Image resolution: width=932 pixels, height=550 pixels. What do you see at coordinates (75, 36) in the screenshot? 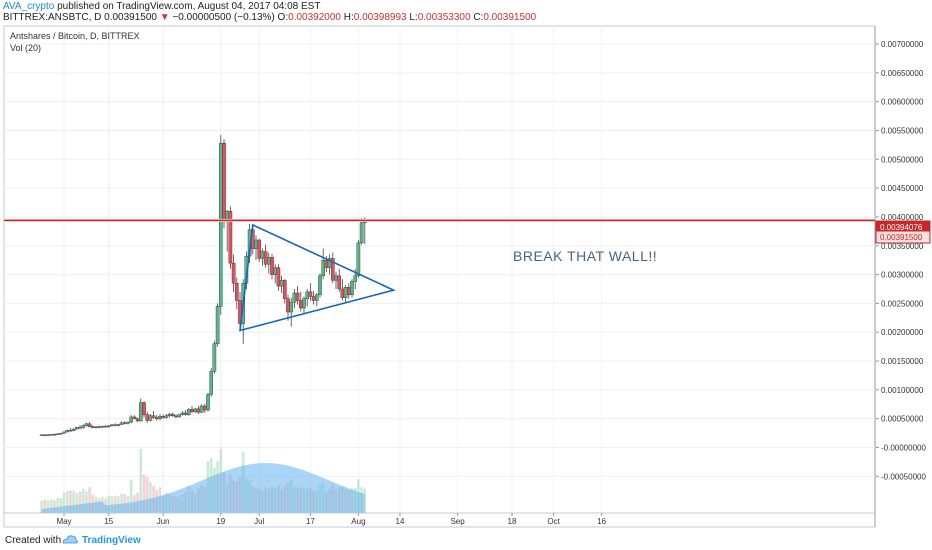
I see `legend-title: Antshares / Bitcoin, D, BITTREX` at bounding box center [75, 36].